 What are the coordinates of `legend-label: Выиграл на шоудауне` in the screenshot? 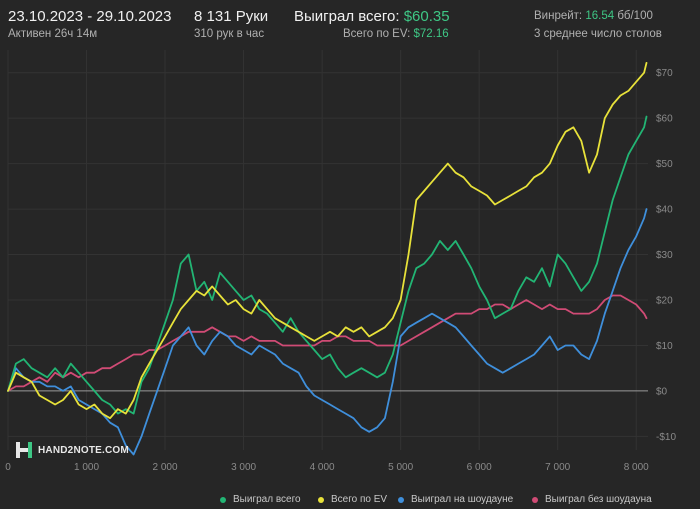 It's located at (462, 499).